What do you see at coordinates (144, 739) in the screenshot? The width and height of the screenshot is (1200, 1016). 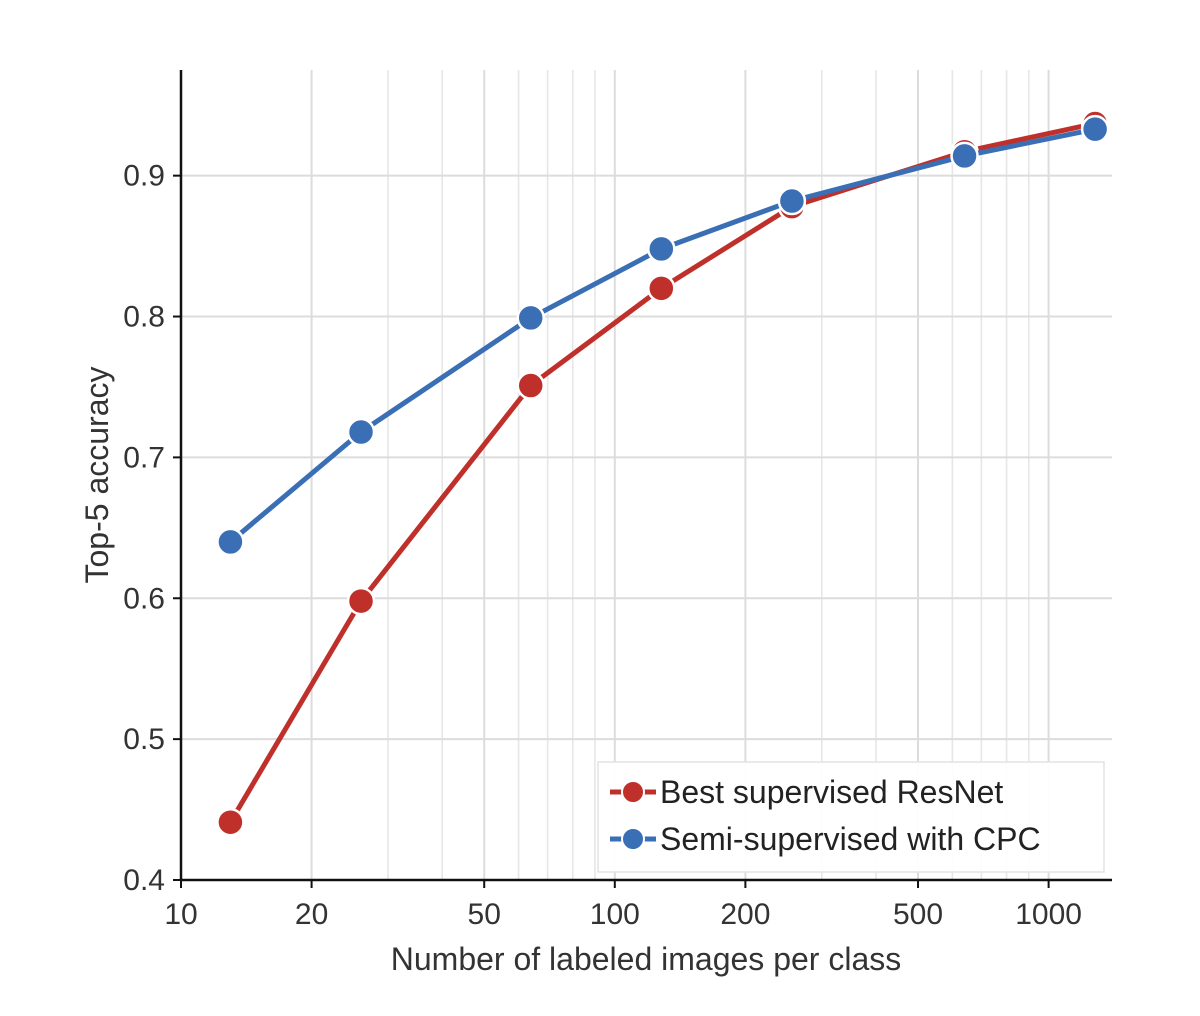 I see `y-tick-label: 0.5` at bounding box center [144, 739].